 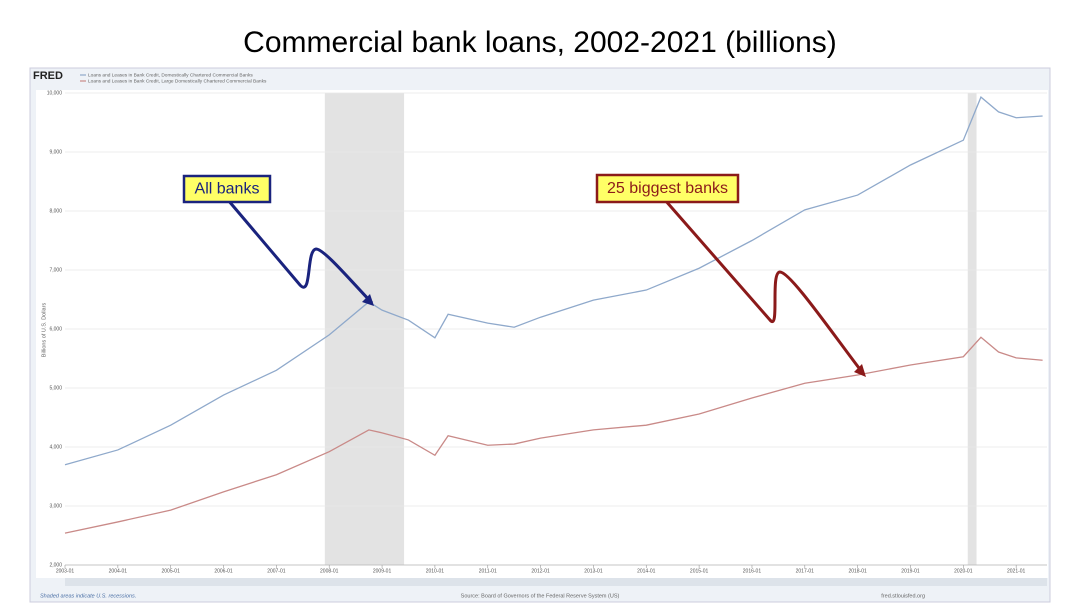 I want to click on y-axis-label: Billions of U.S. Dollars, so click(x=44, y=330).